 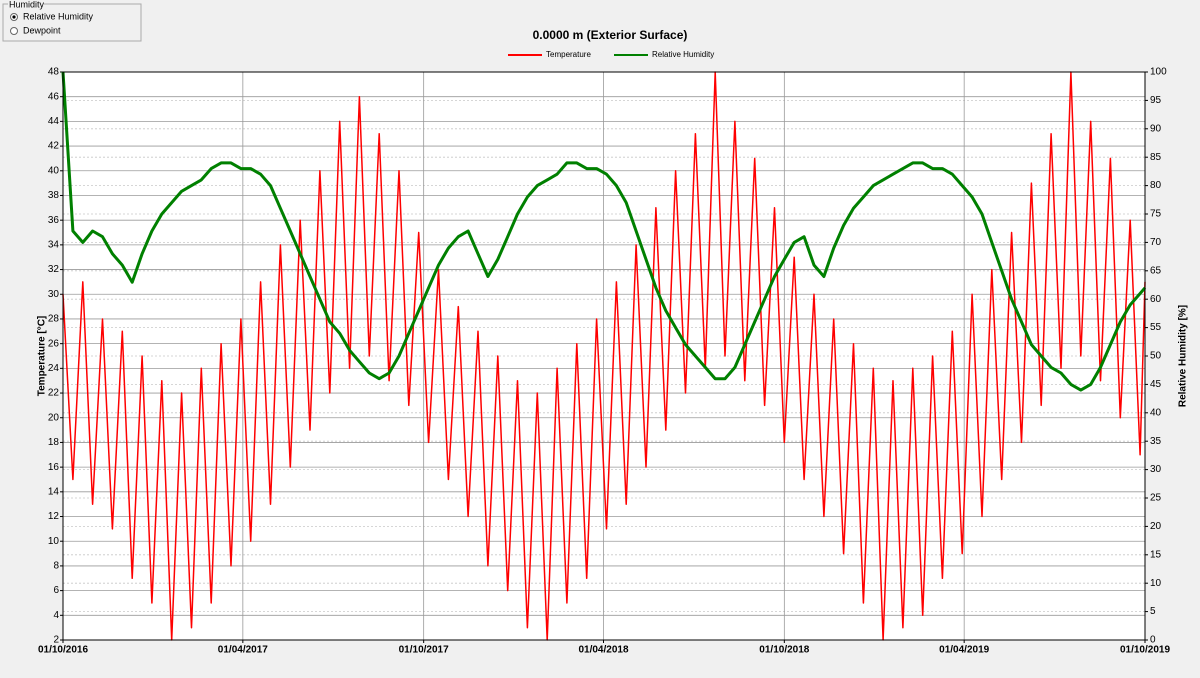 I want to click on y-tick-label: 28, so click(x=54, y=319).